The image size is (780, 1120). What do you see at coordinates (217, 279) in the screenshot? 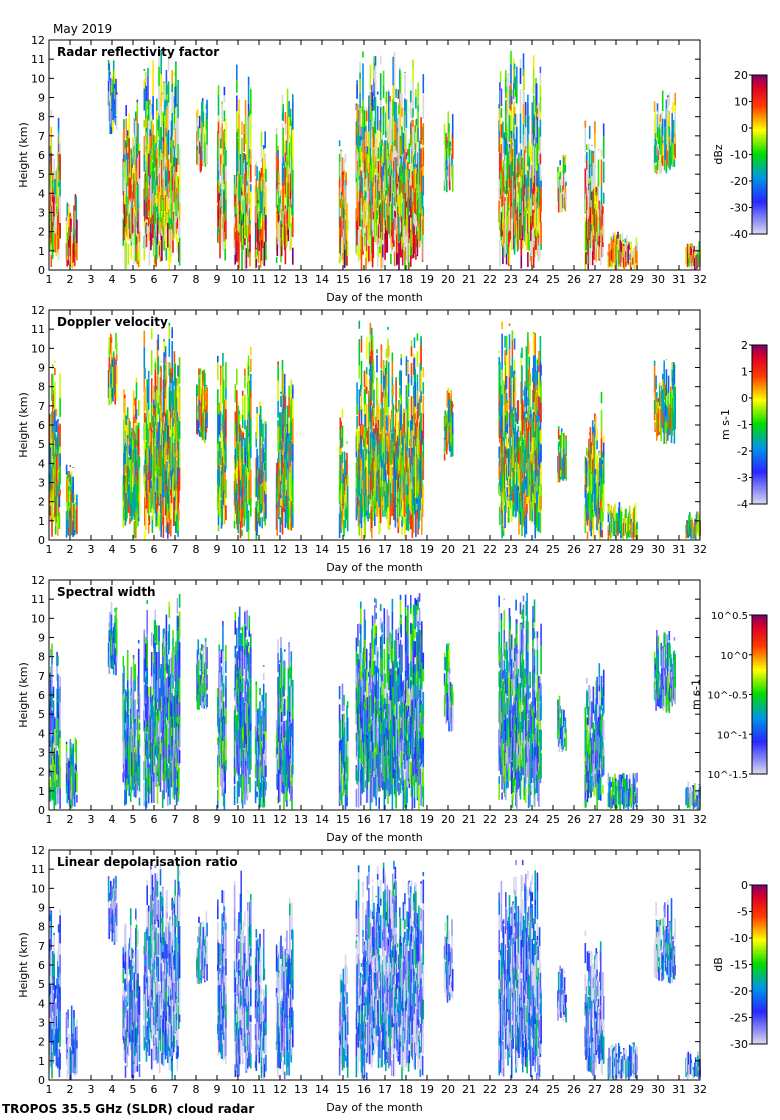
I see `x-tick-label: 9` at bounding box center [217, 279].